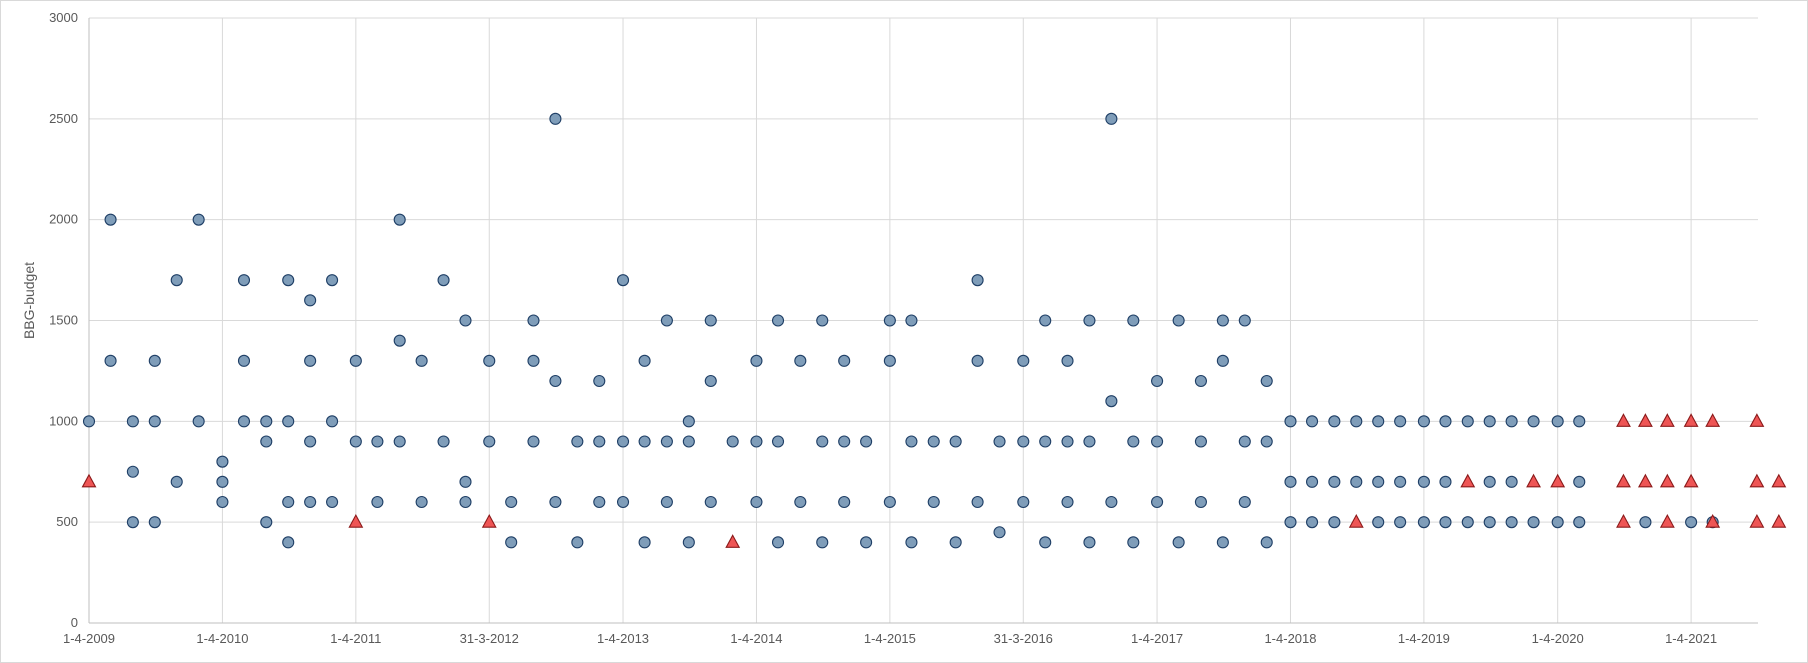  I want to click on x-tick-label: 31-3-2016, so click(1023, 638).